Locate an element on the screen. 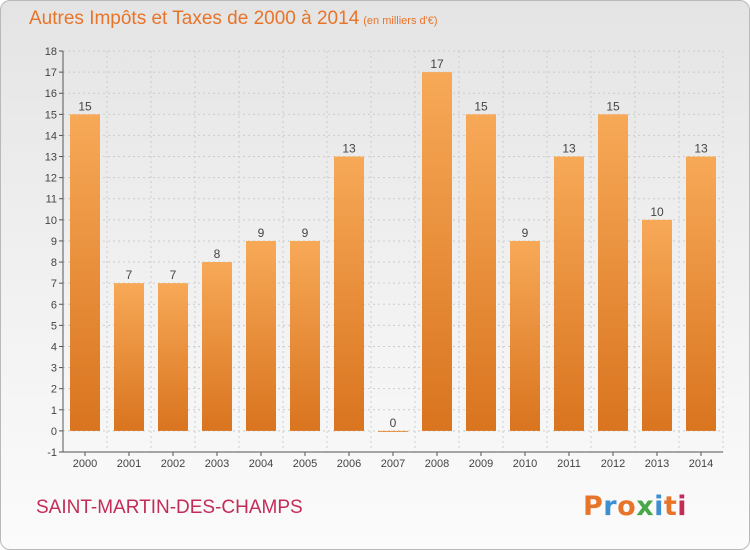 The width and height of the screenshot is (750, 550). chart-unit: (en milliers d'€) is located at coordinates (400, 21).